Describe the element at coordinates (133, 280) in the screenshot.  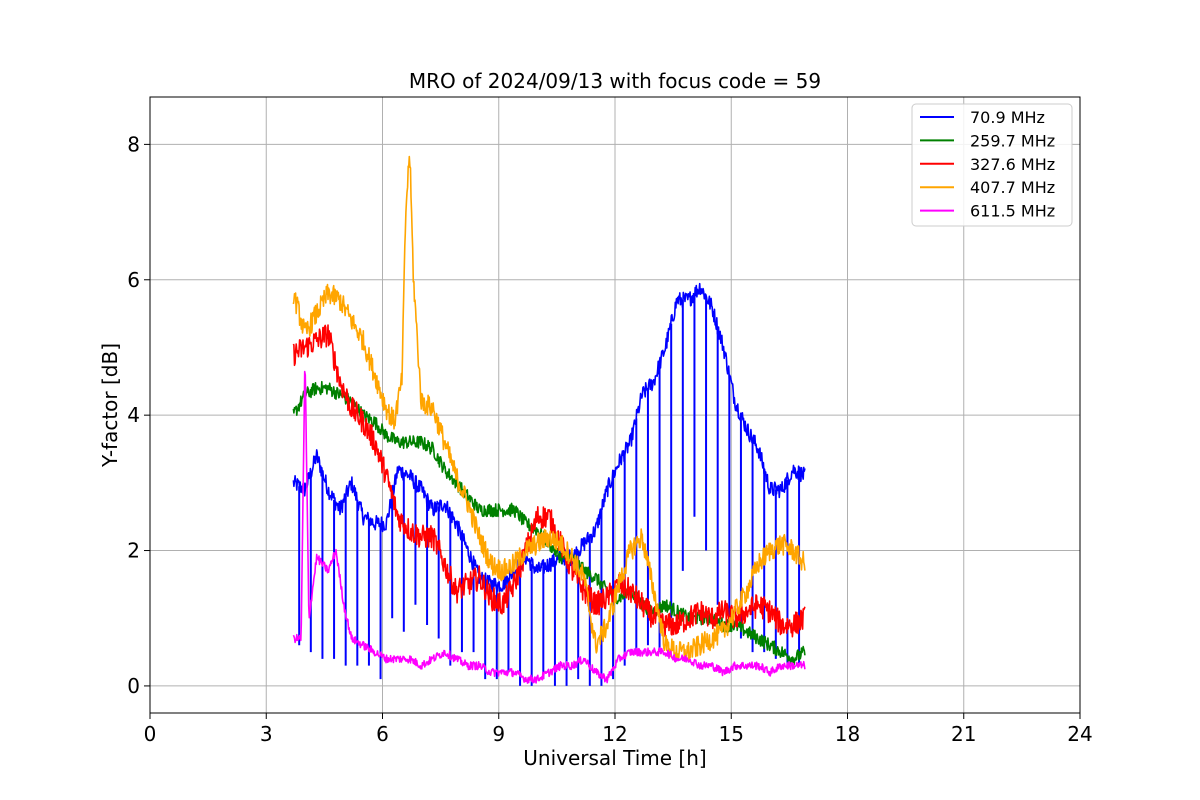
I see `y-tick-label: 6` at that location.